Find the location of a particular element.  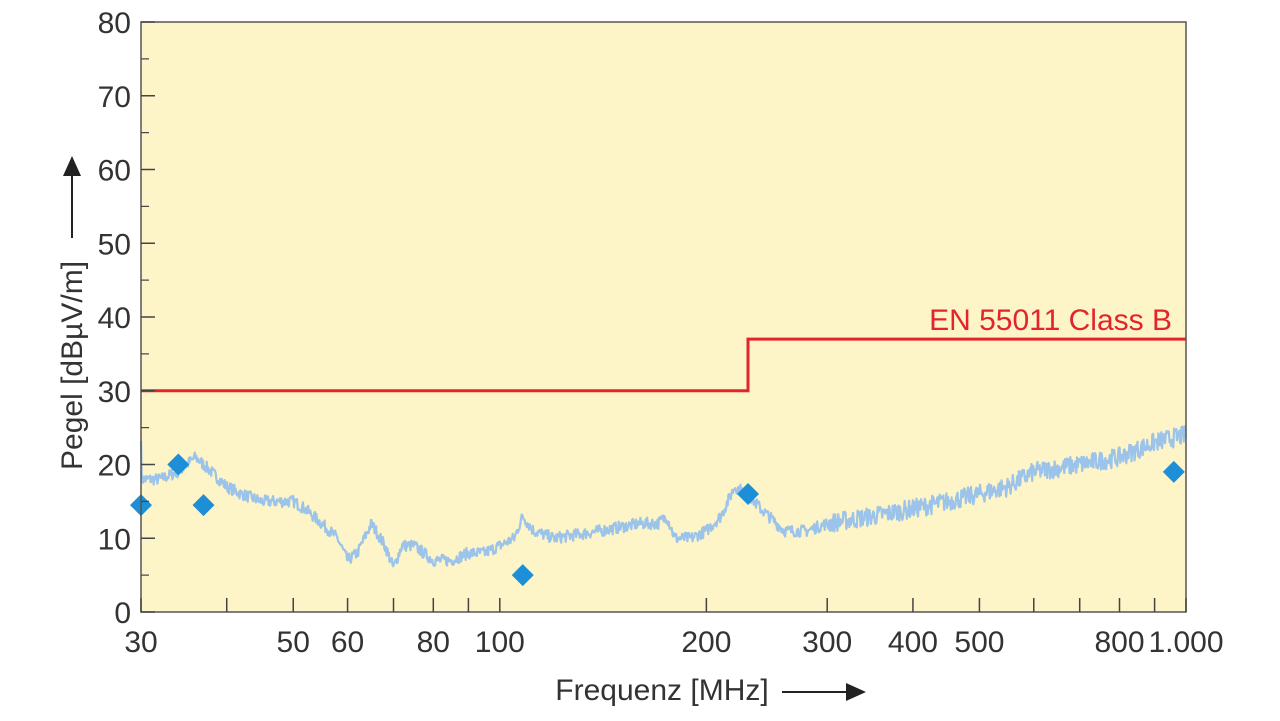

x-tick-label: 1.000 is located at coordinates (1185, 642).